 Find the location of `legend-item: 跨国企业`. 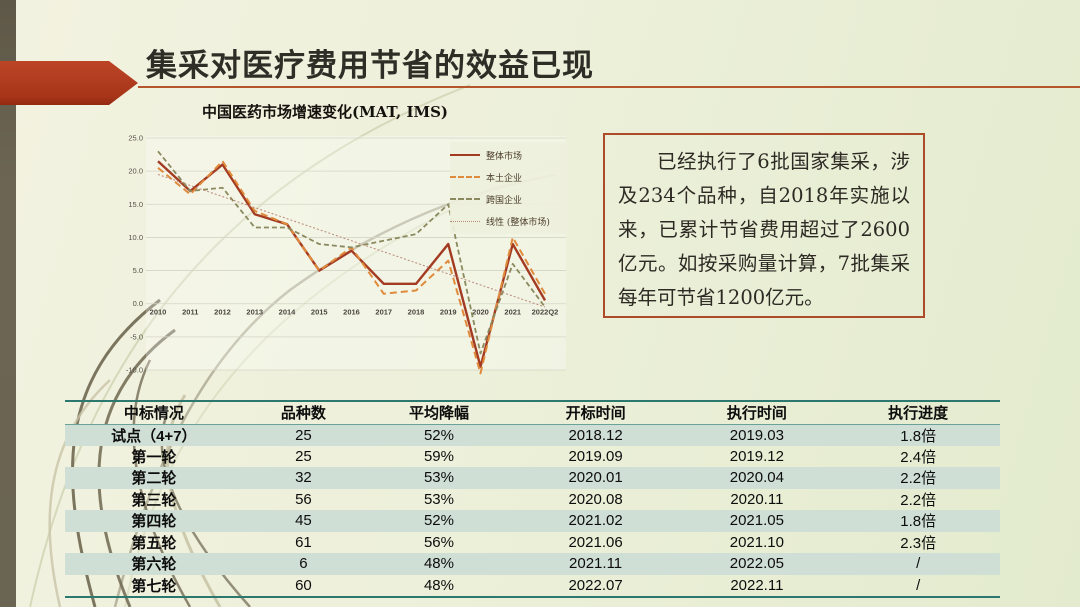

legend-item: 跨国企业 is located at coordinates (509, 199).